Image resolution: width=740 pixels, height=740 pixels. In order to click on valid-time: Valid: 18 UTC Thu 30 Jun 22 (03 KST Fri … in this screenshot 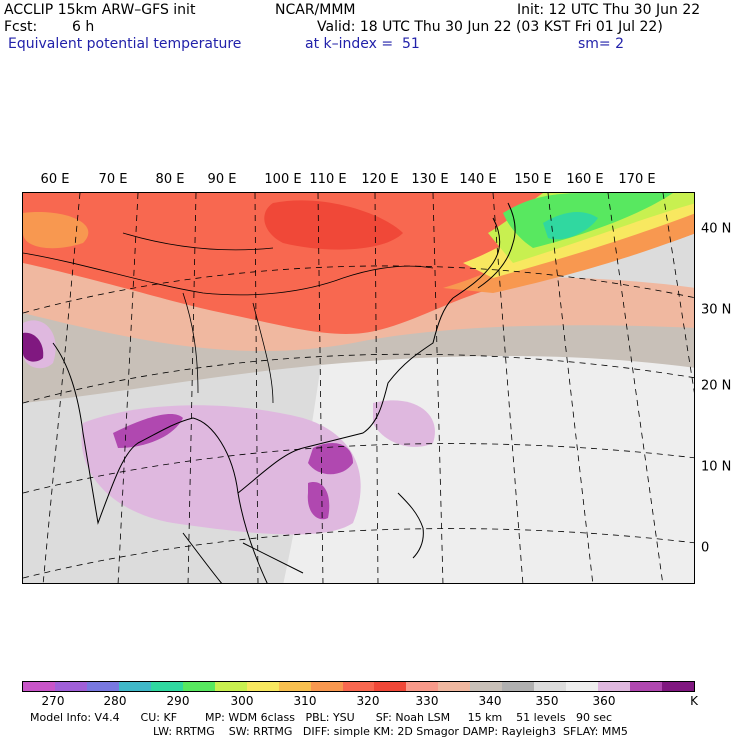, I will do `click(490, 27)`.